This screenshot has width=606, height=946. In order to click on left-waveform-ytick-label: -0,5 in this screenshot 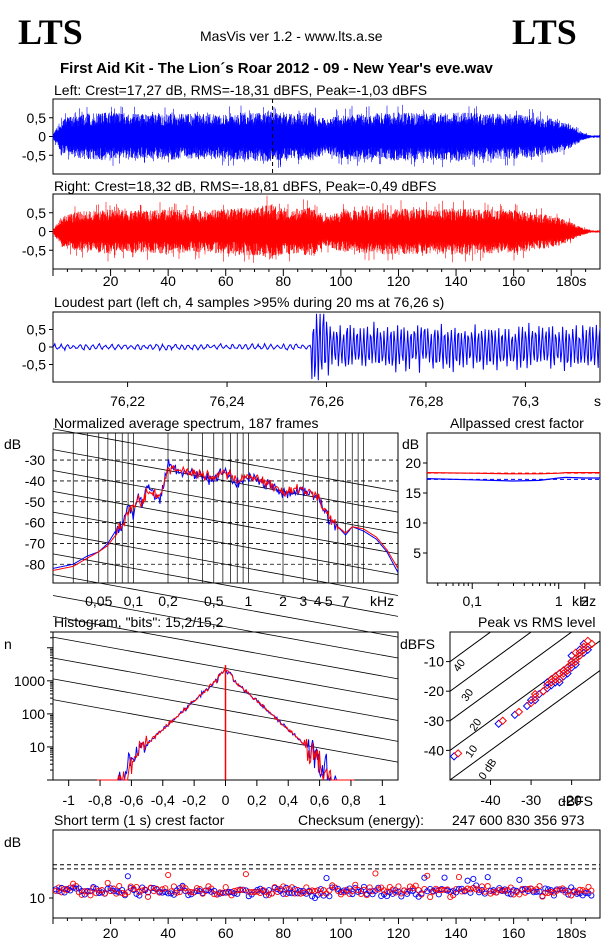, I will do `click(34, 155)`.